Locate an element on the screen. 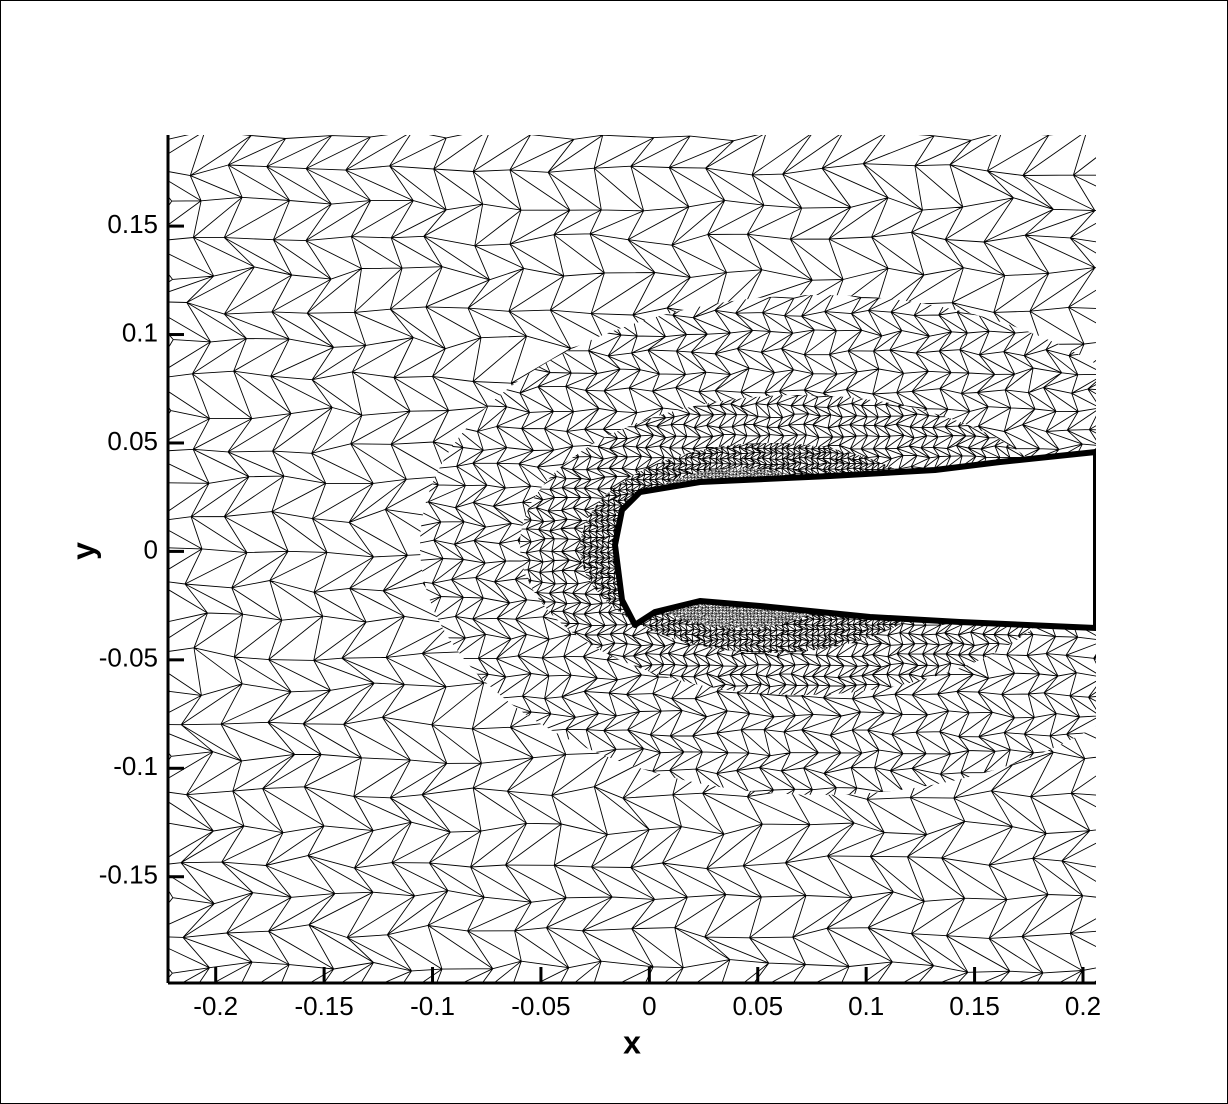 This screenshot has width=1228, height=1104. y-axis-label: y is located at coordinates (83, 551).